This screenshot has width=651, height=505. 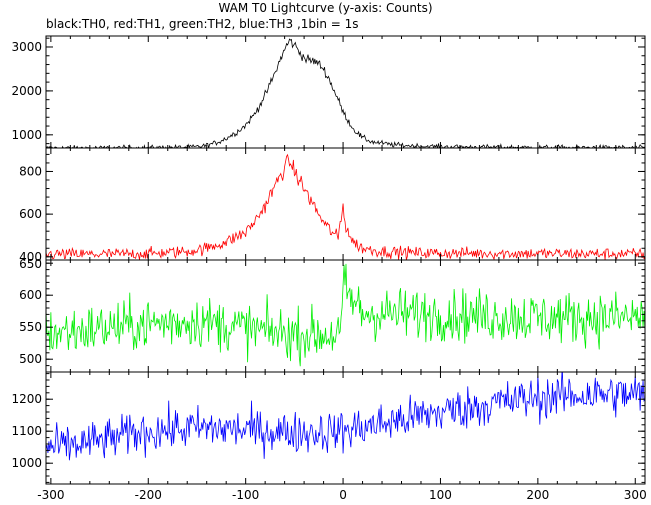 I want to click on y-tick-label: 800, so click(x=30, y=171).